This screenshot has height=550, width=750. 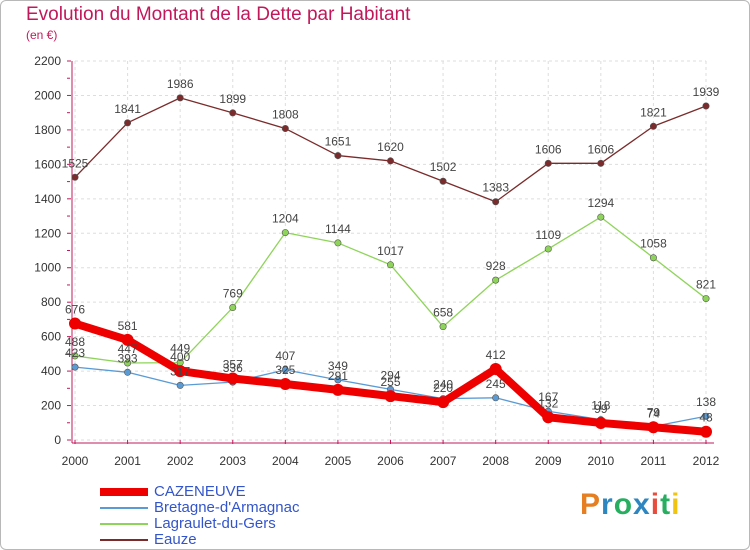 What do you see at coordinates (180, 357) in the screenshot?
I see `data-label-cazeneuve: 400` at bounding box center [180, 357].